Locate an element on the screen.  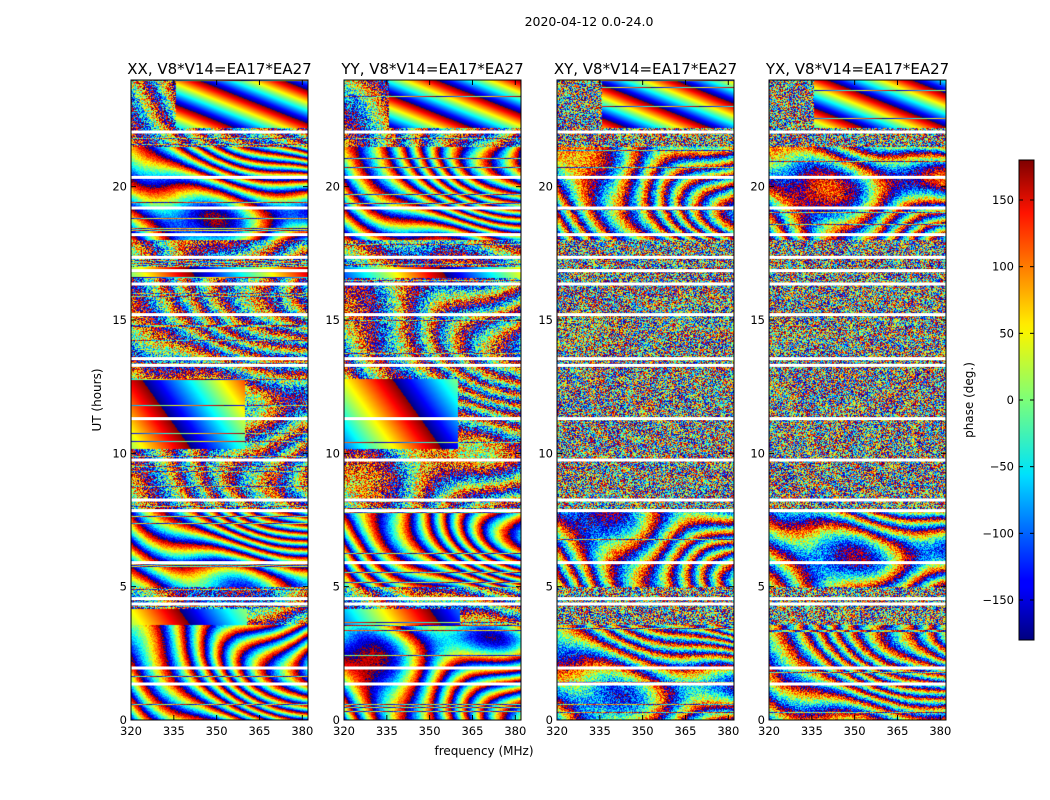
y-axis-label: UT (hours) is located at coordinates (97, 399).